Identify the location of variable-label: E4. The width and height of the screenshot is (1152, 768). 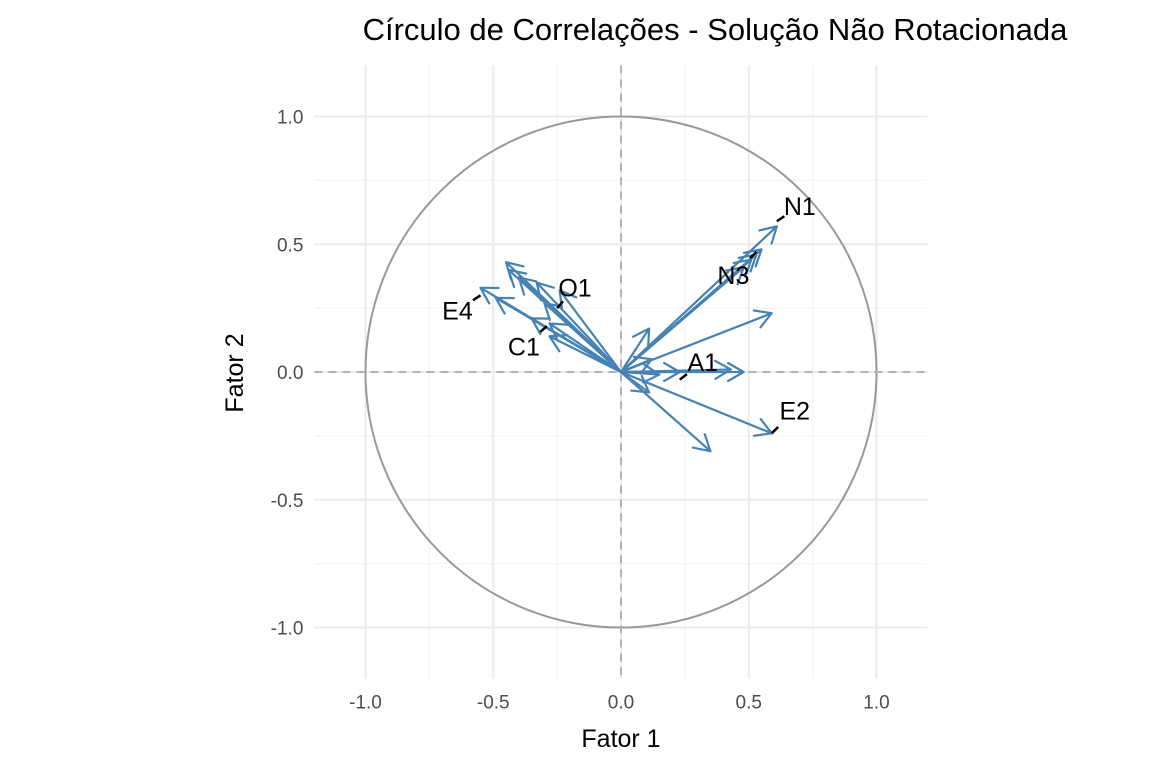
(457, 312).